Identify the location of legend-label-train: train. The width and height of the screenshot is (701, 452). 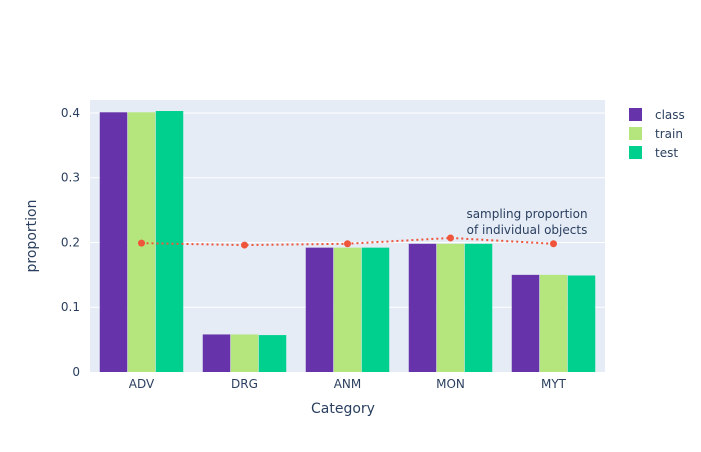
(669, 134).